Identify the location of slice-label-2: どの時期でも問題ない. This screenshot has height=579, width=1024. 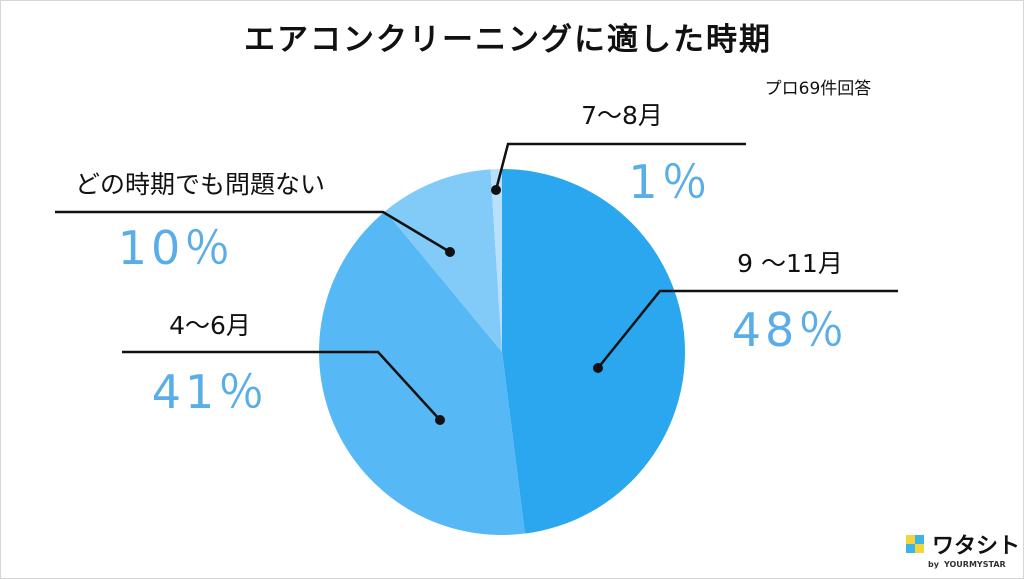
(200, 184).